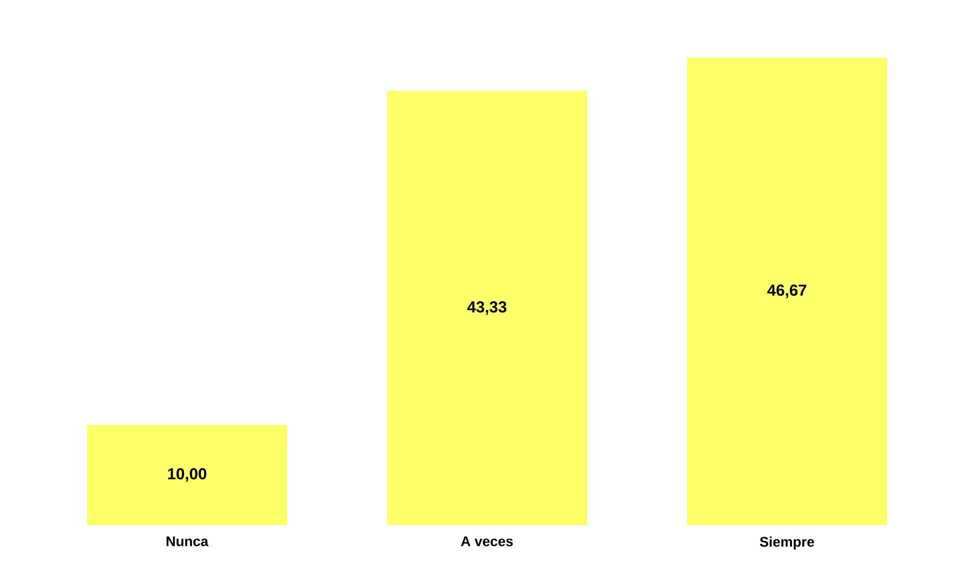 This screenshot has height=580, width=953. Describe the element at coordinates (787, 543) in the screenshot. I see `x-tick-label: Siempre` at that location.